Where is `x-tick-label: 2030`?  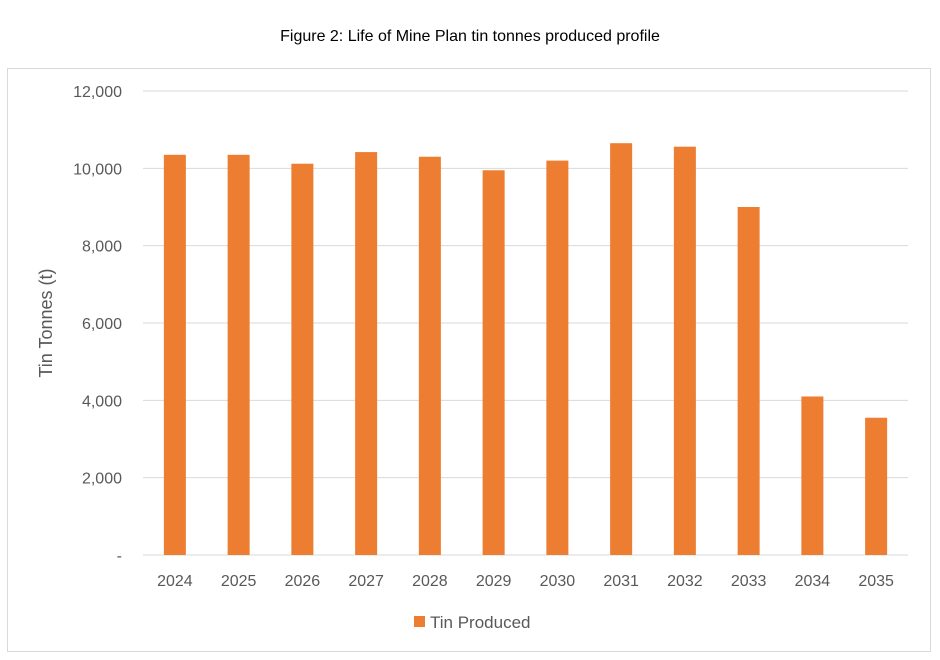 x-tick-label: 2030 is located at coordinates (558, 581).